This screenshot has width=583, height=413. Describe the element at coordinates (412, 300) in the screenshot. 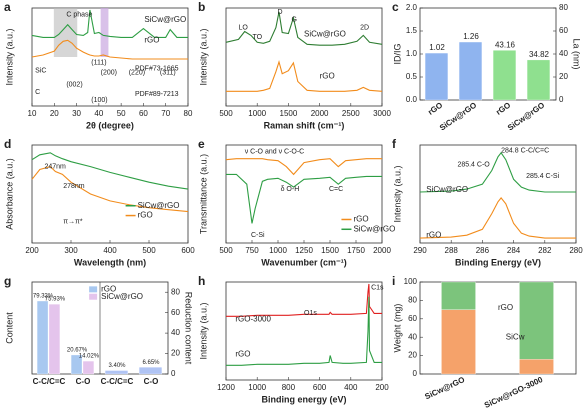

I see `y-tick-label: 80` at that location.